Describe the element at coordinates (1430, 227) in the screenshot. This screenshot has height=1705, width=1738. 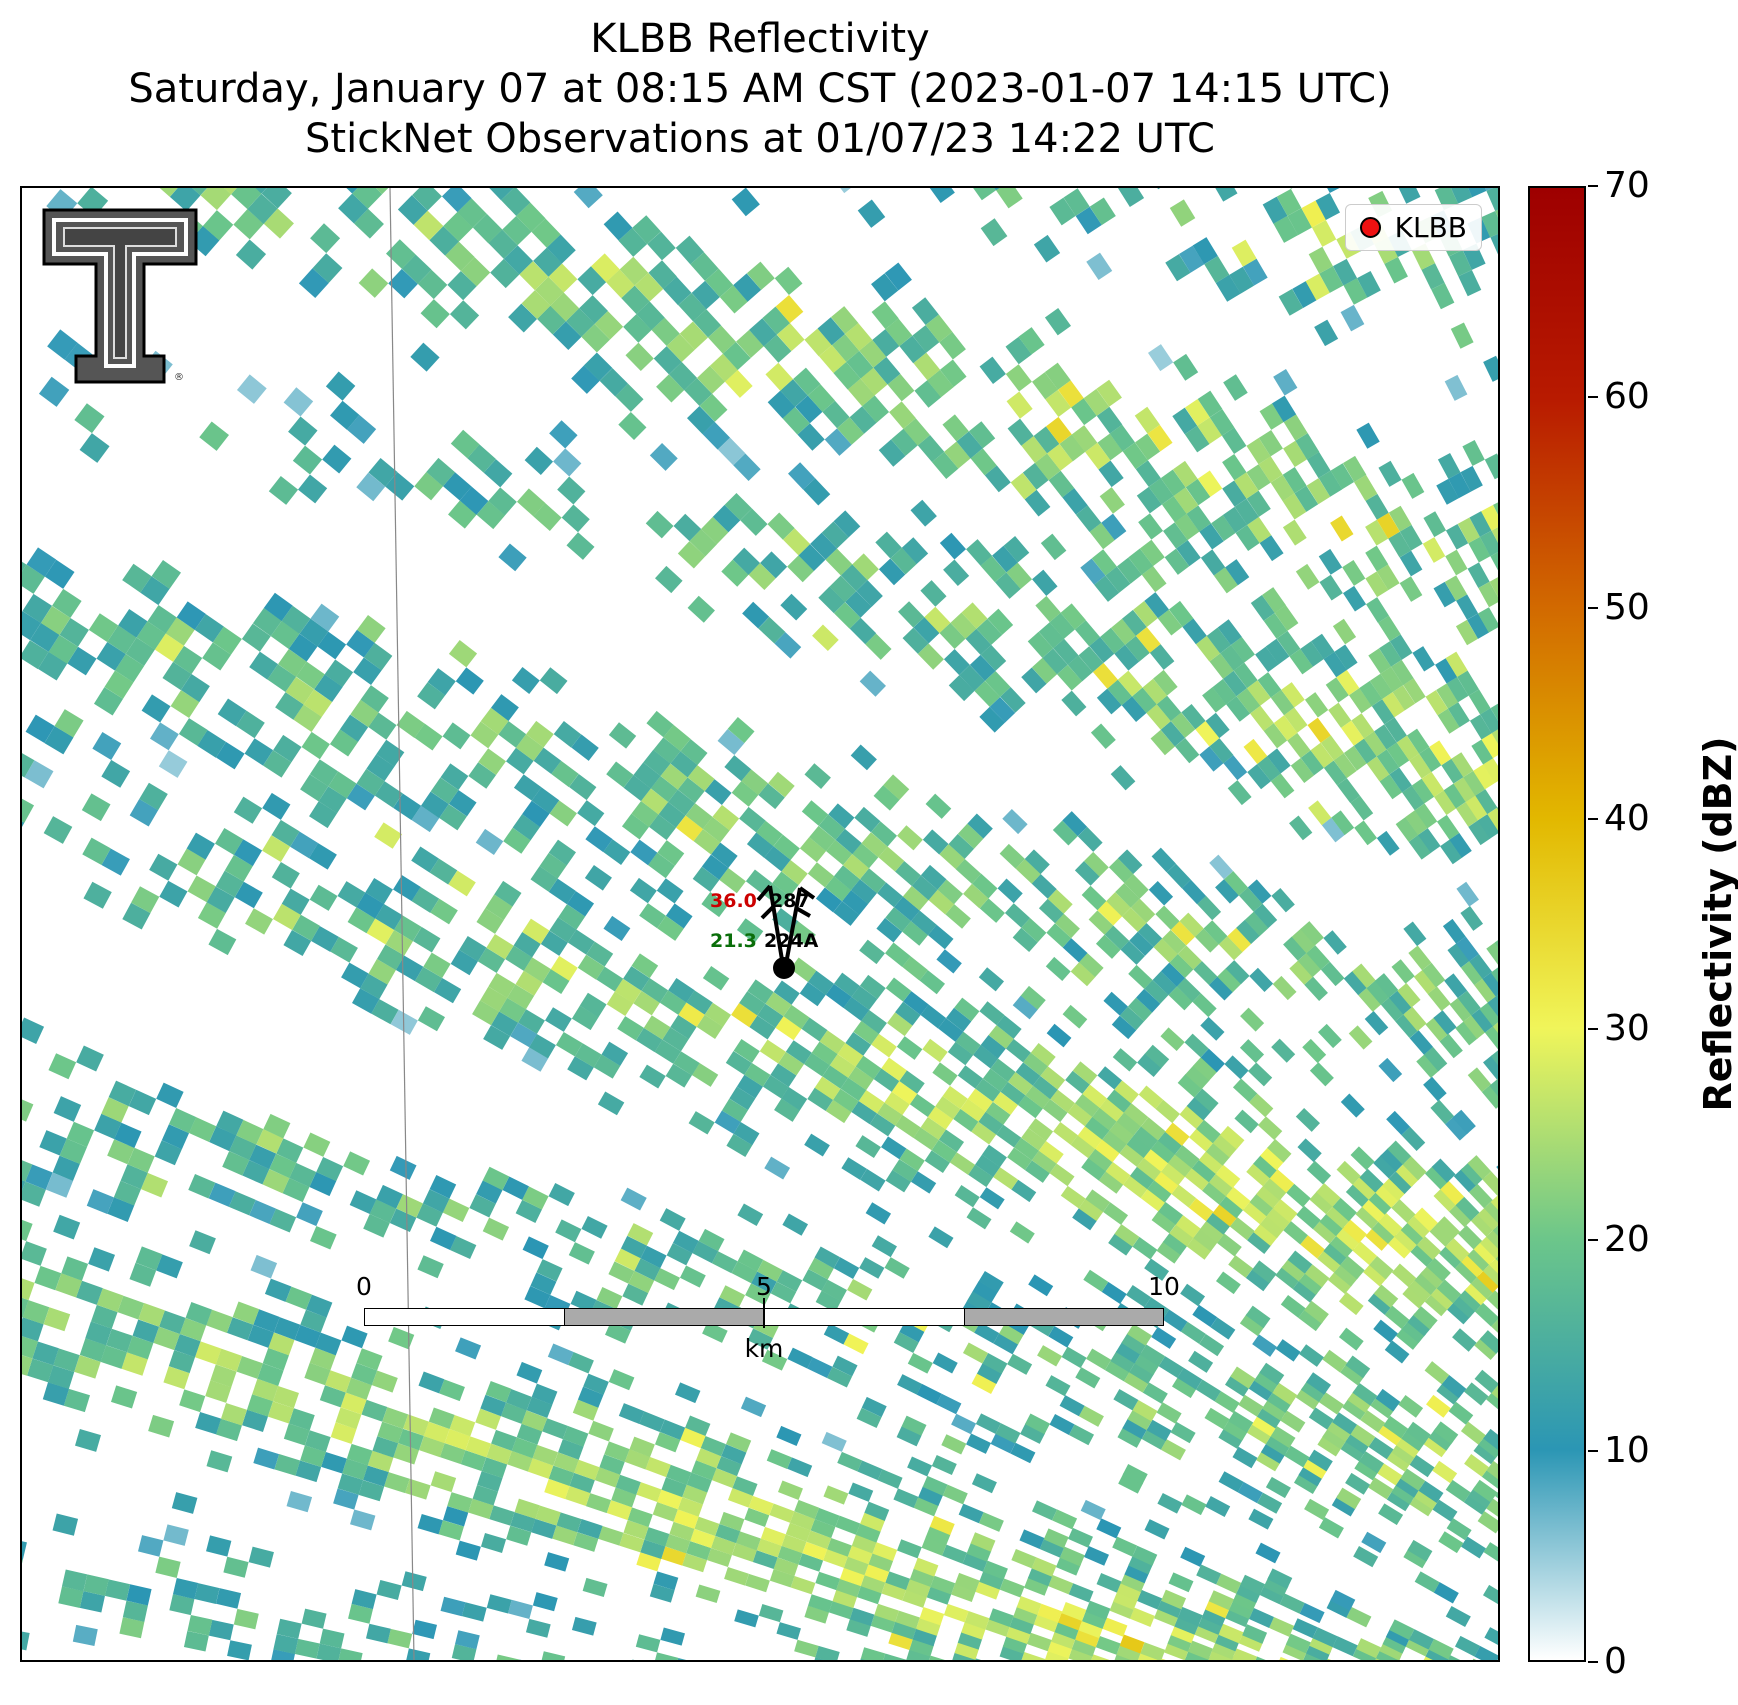
I see `legend-label: KLBB` at that location.